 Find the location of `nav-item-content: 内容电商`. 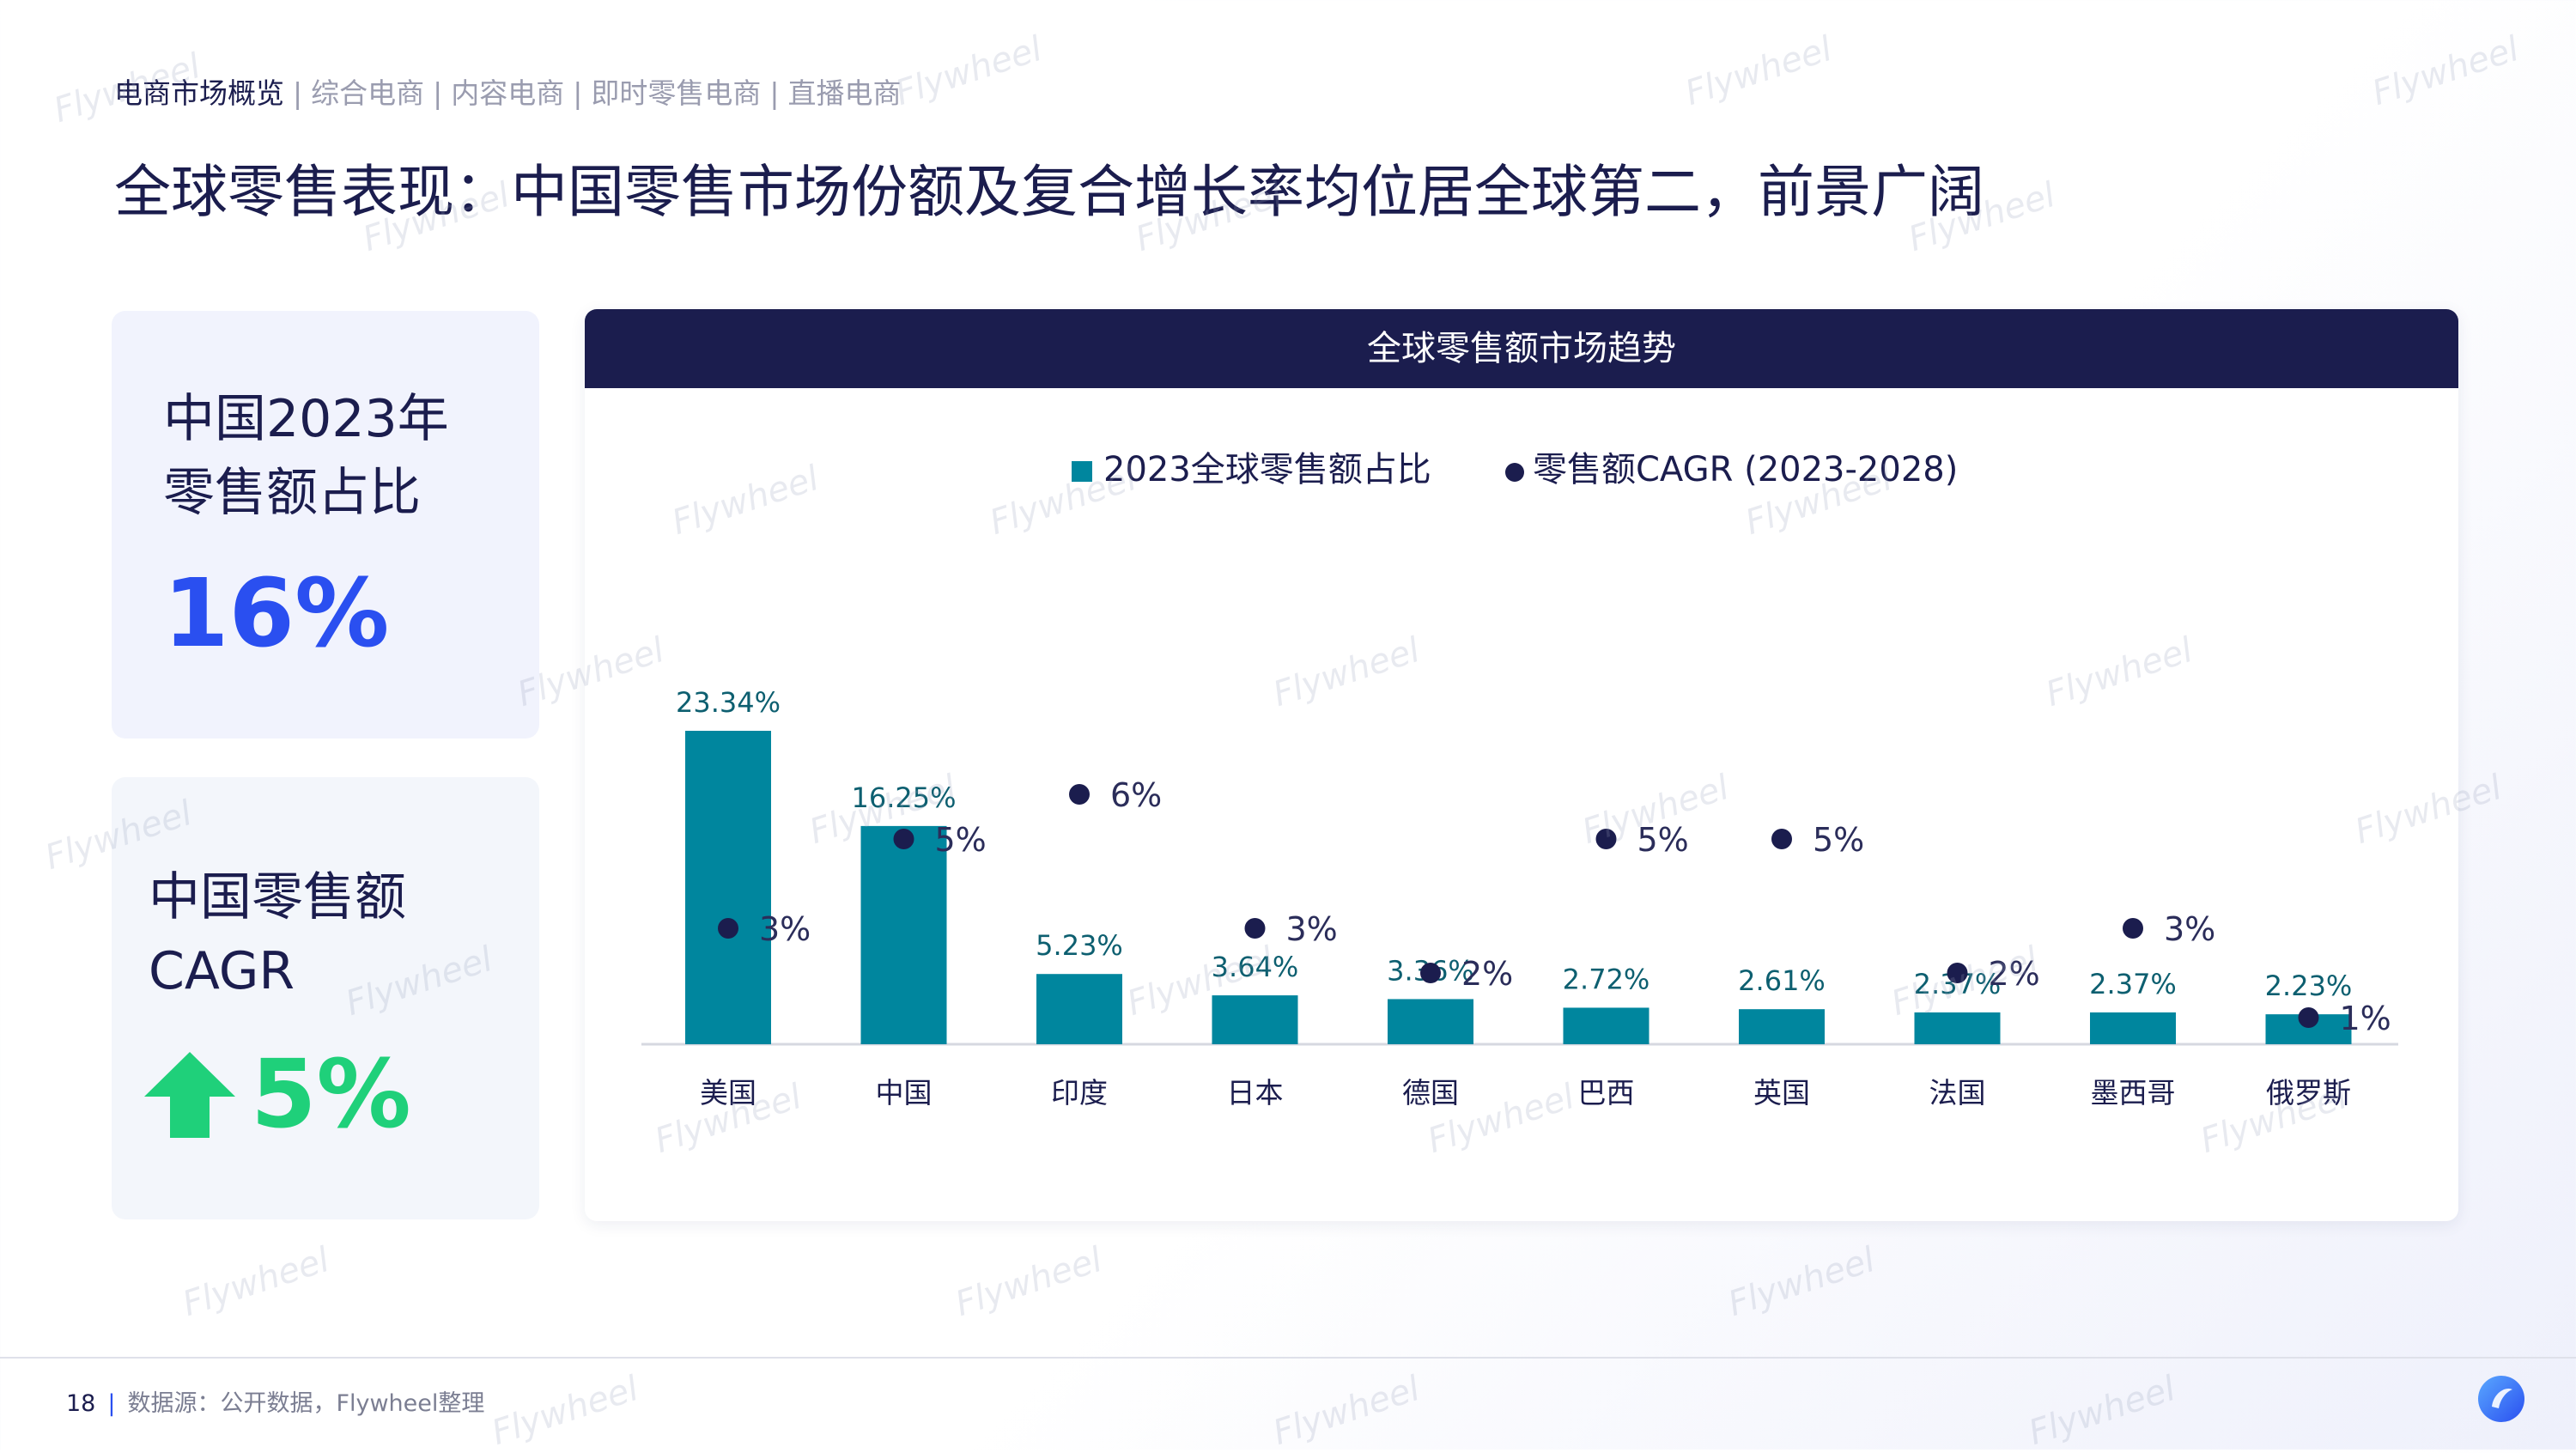

nav-item-content: 内容电商 is located at coordinates (508, 93).